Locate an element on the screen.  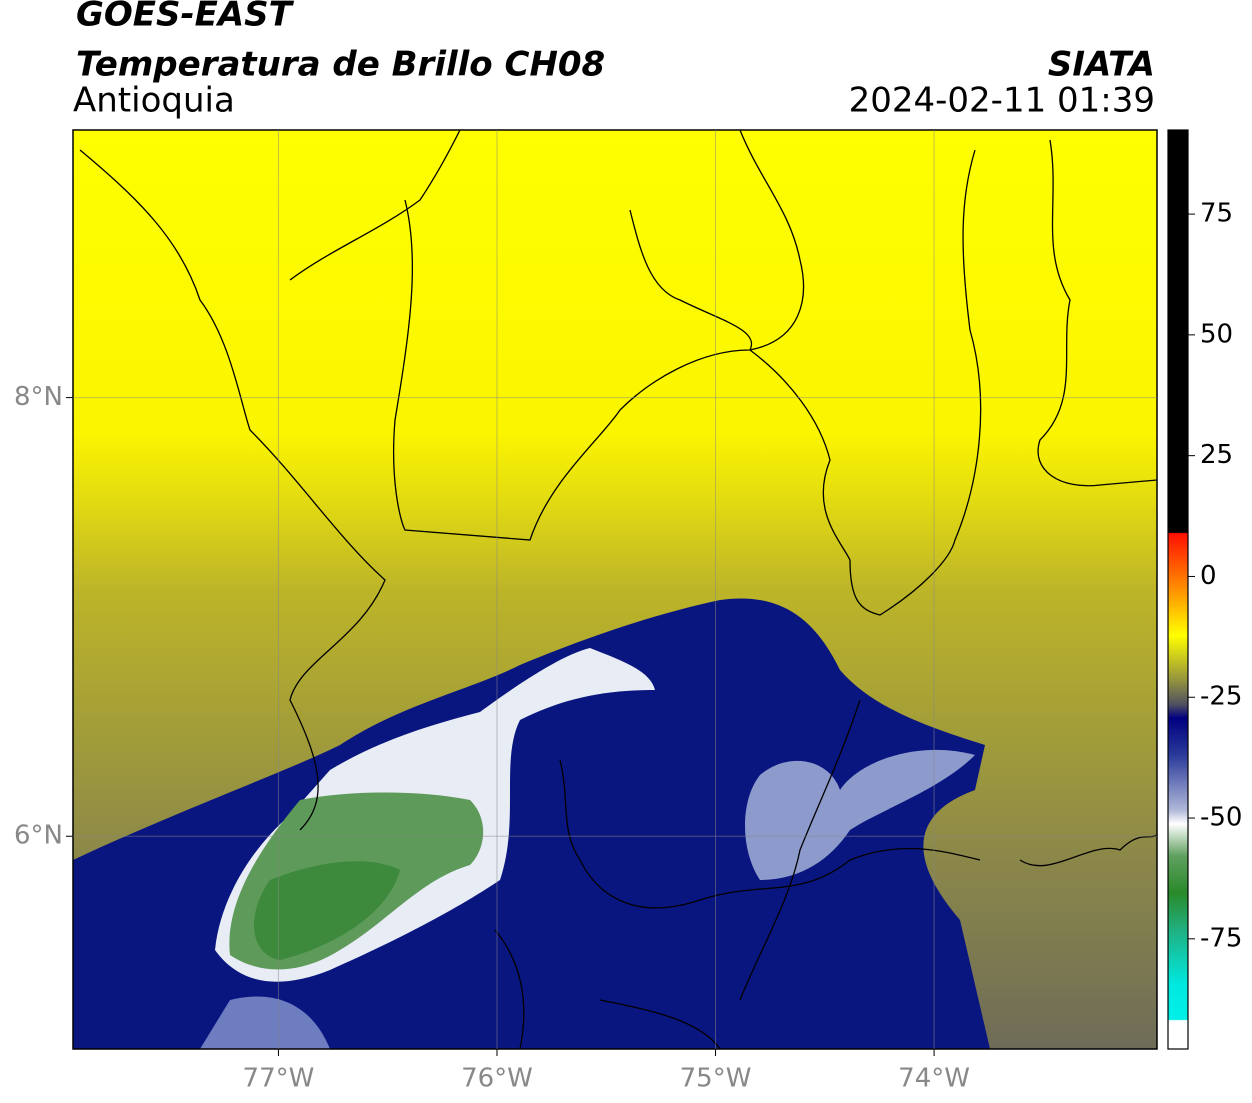
title: GOES-EAST is located at coordinates (185, 17).